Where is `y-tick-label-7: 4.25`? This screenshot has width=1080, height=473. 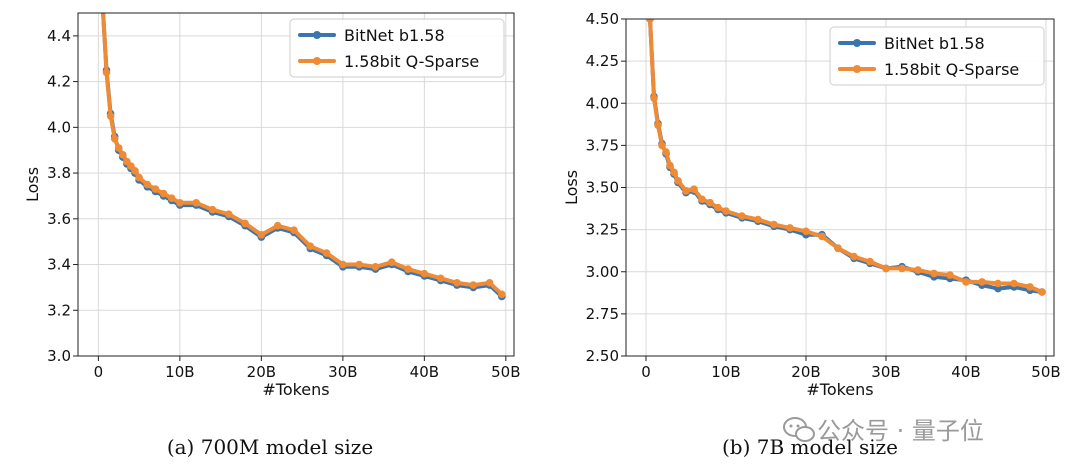
y-tick-label-7: 4.25 is located at coordinates (602, 61).